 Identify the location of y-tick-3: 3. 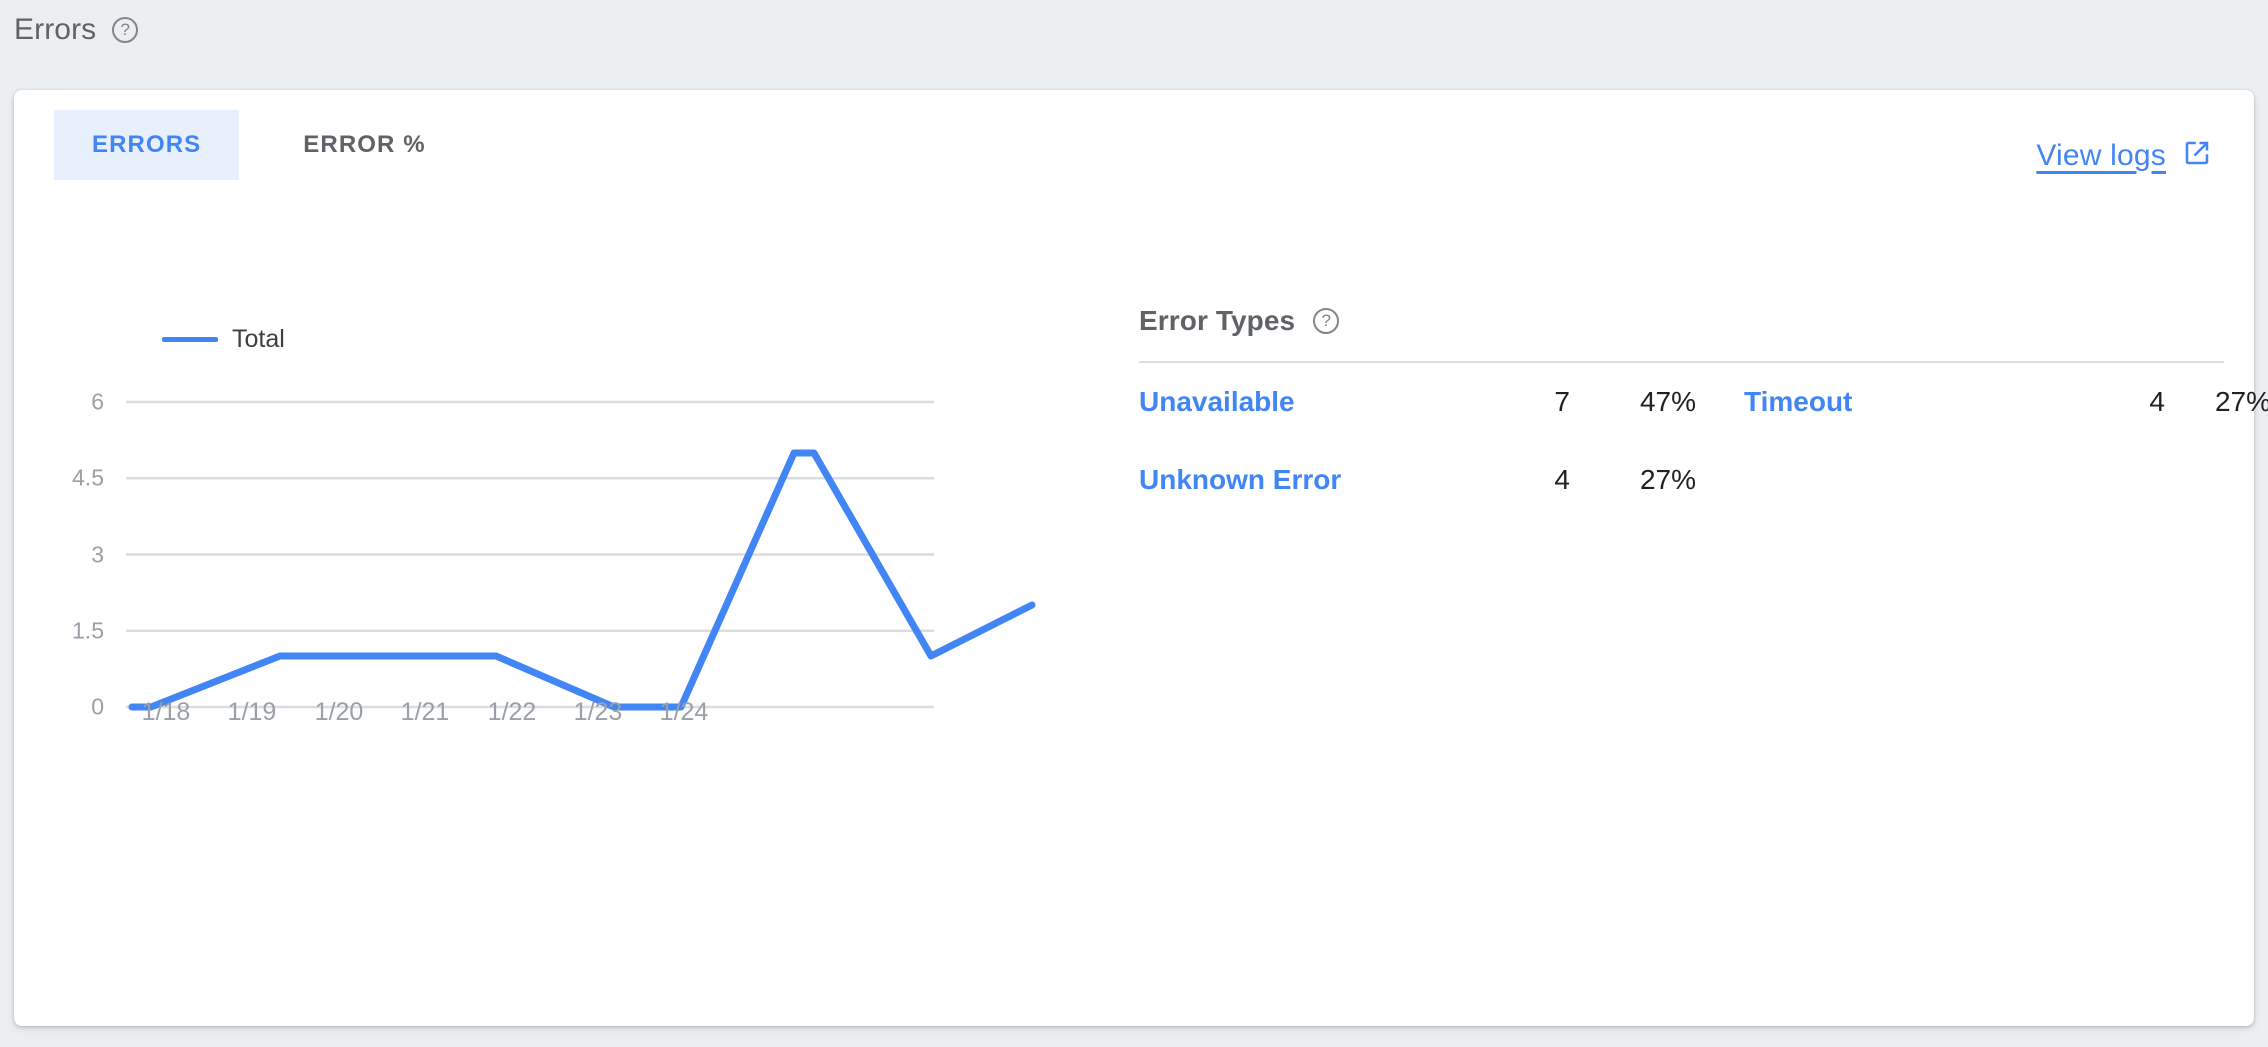
(97, 554).